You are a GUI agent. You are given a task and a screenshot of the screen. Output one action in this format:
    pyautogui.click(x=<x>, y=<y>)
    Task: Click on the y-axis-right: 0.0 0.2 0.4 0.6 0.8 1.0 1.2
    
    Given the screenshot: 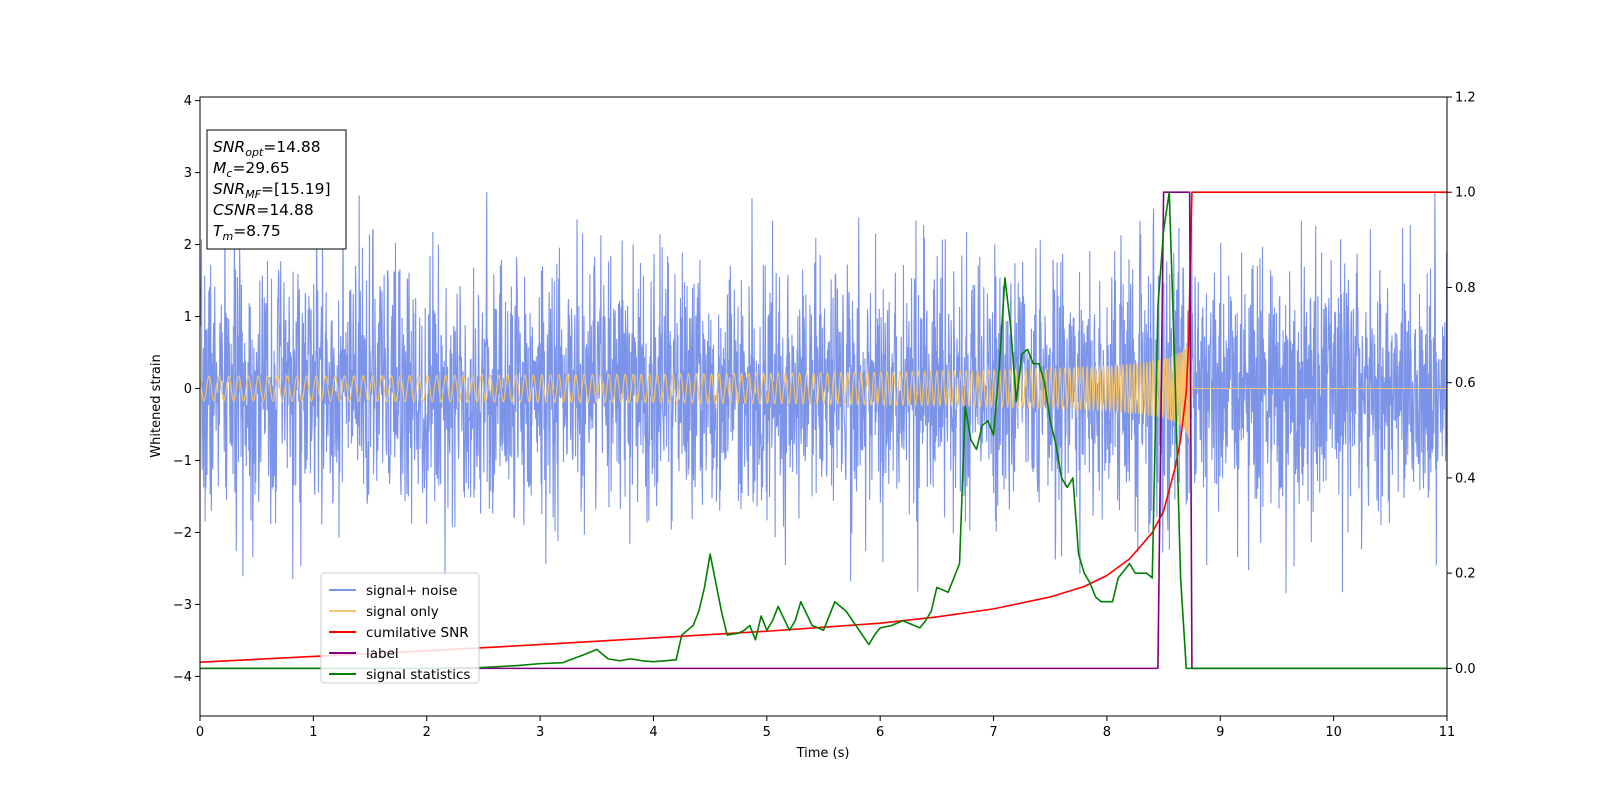 What is the action you would take?
    pyautogui.click(x=1461, y=384)
    